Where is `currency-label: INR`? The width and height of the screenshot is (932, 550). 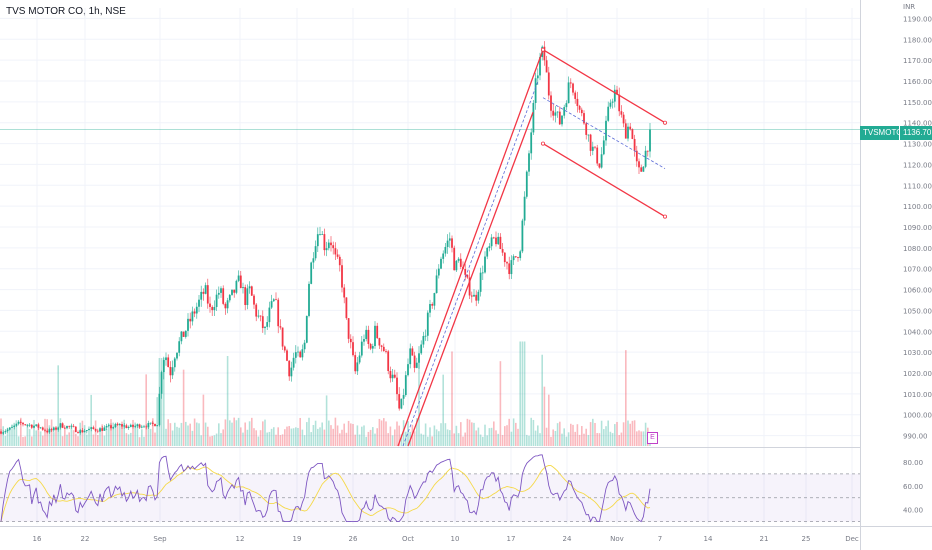
currency-label: INR is located at coordinates (909, 7).